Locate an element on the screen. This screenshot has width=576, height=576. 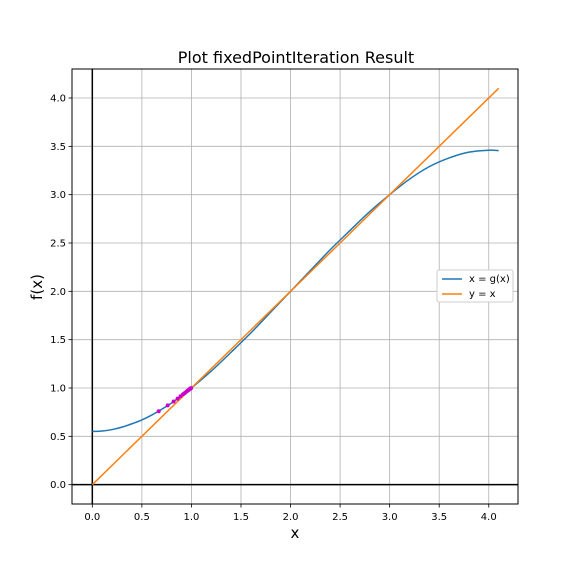
y-tick-label: 1.0 is located at coordinates (58, 389).